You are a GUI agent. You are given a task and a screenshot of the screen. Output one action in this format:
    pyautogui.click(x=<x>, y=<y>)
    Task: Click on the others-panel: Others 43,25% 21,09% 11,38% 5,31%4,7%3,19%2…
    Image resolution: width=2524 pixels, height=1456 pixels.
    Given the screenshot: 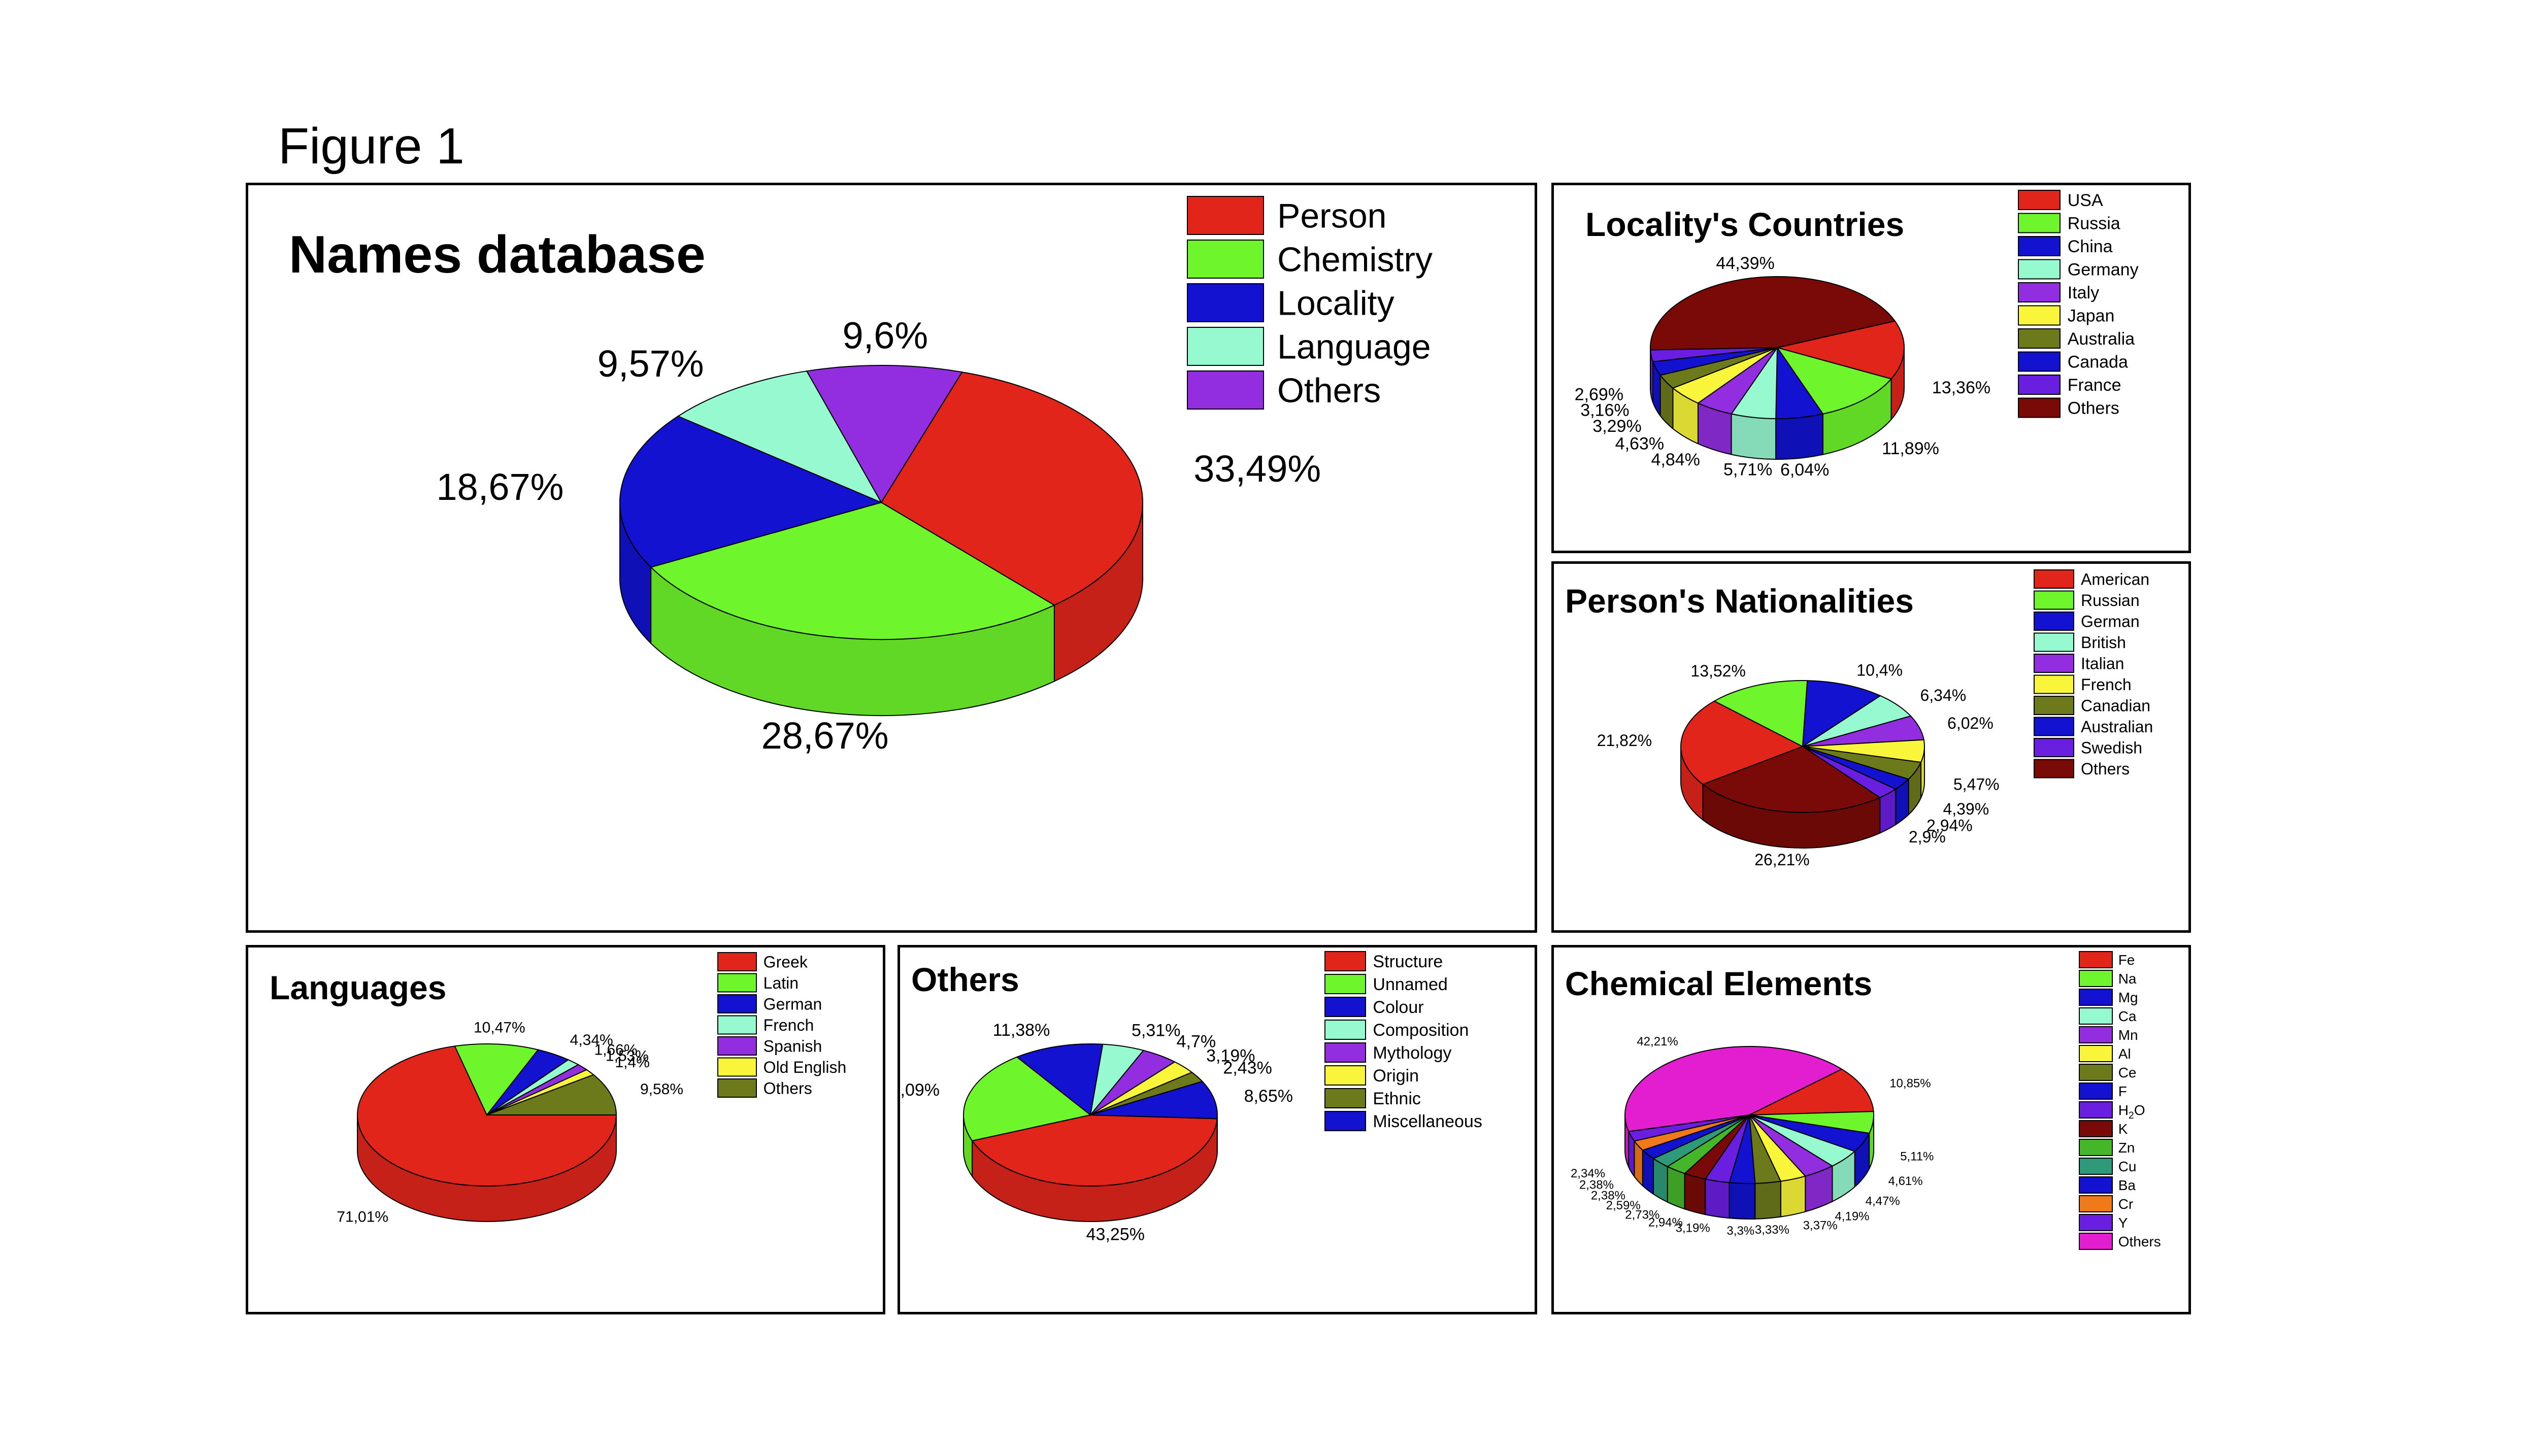 What is the action you would take?
    pyautogui.click(x=1217, y=1129)
    